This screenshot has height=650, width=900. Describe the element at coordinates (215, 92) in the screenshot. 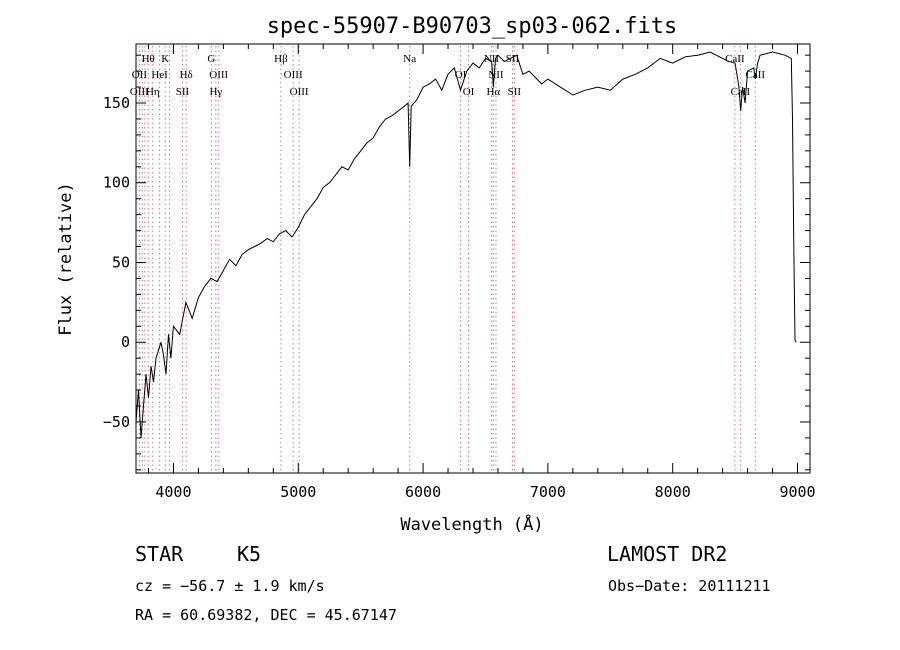

I see `spectral-line-label: Hγ` at that location.